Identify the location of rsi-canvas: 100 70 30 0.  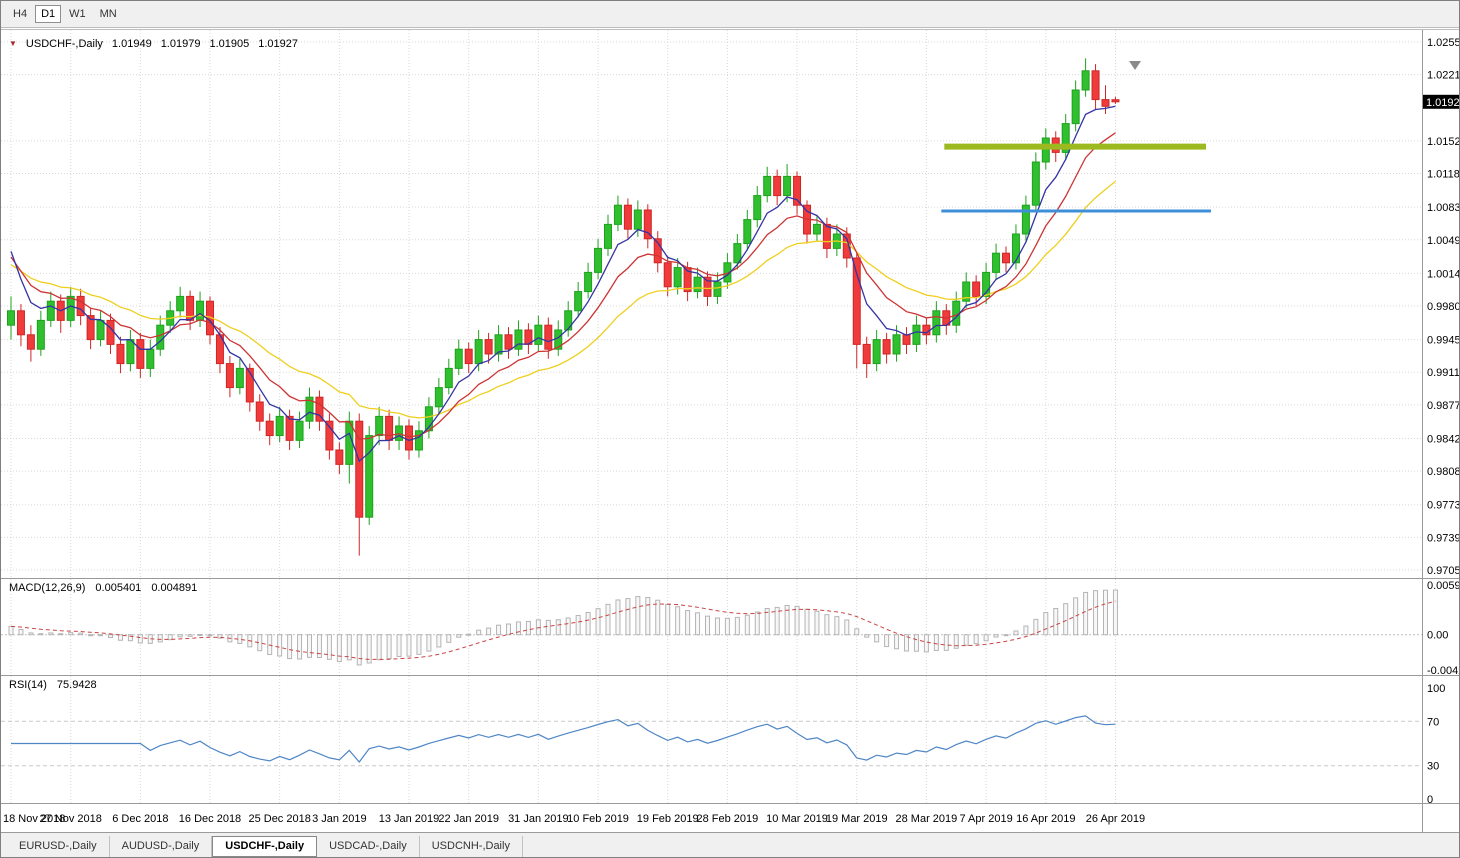
(730, 739).